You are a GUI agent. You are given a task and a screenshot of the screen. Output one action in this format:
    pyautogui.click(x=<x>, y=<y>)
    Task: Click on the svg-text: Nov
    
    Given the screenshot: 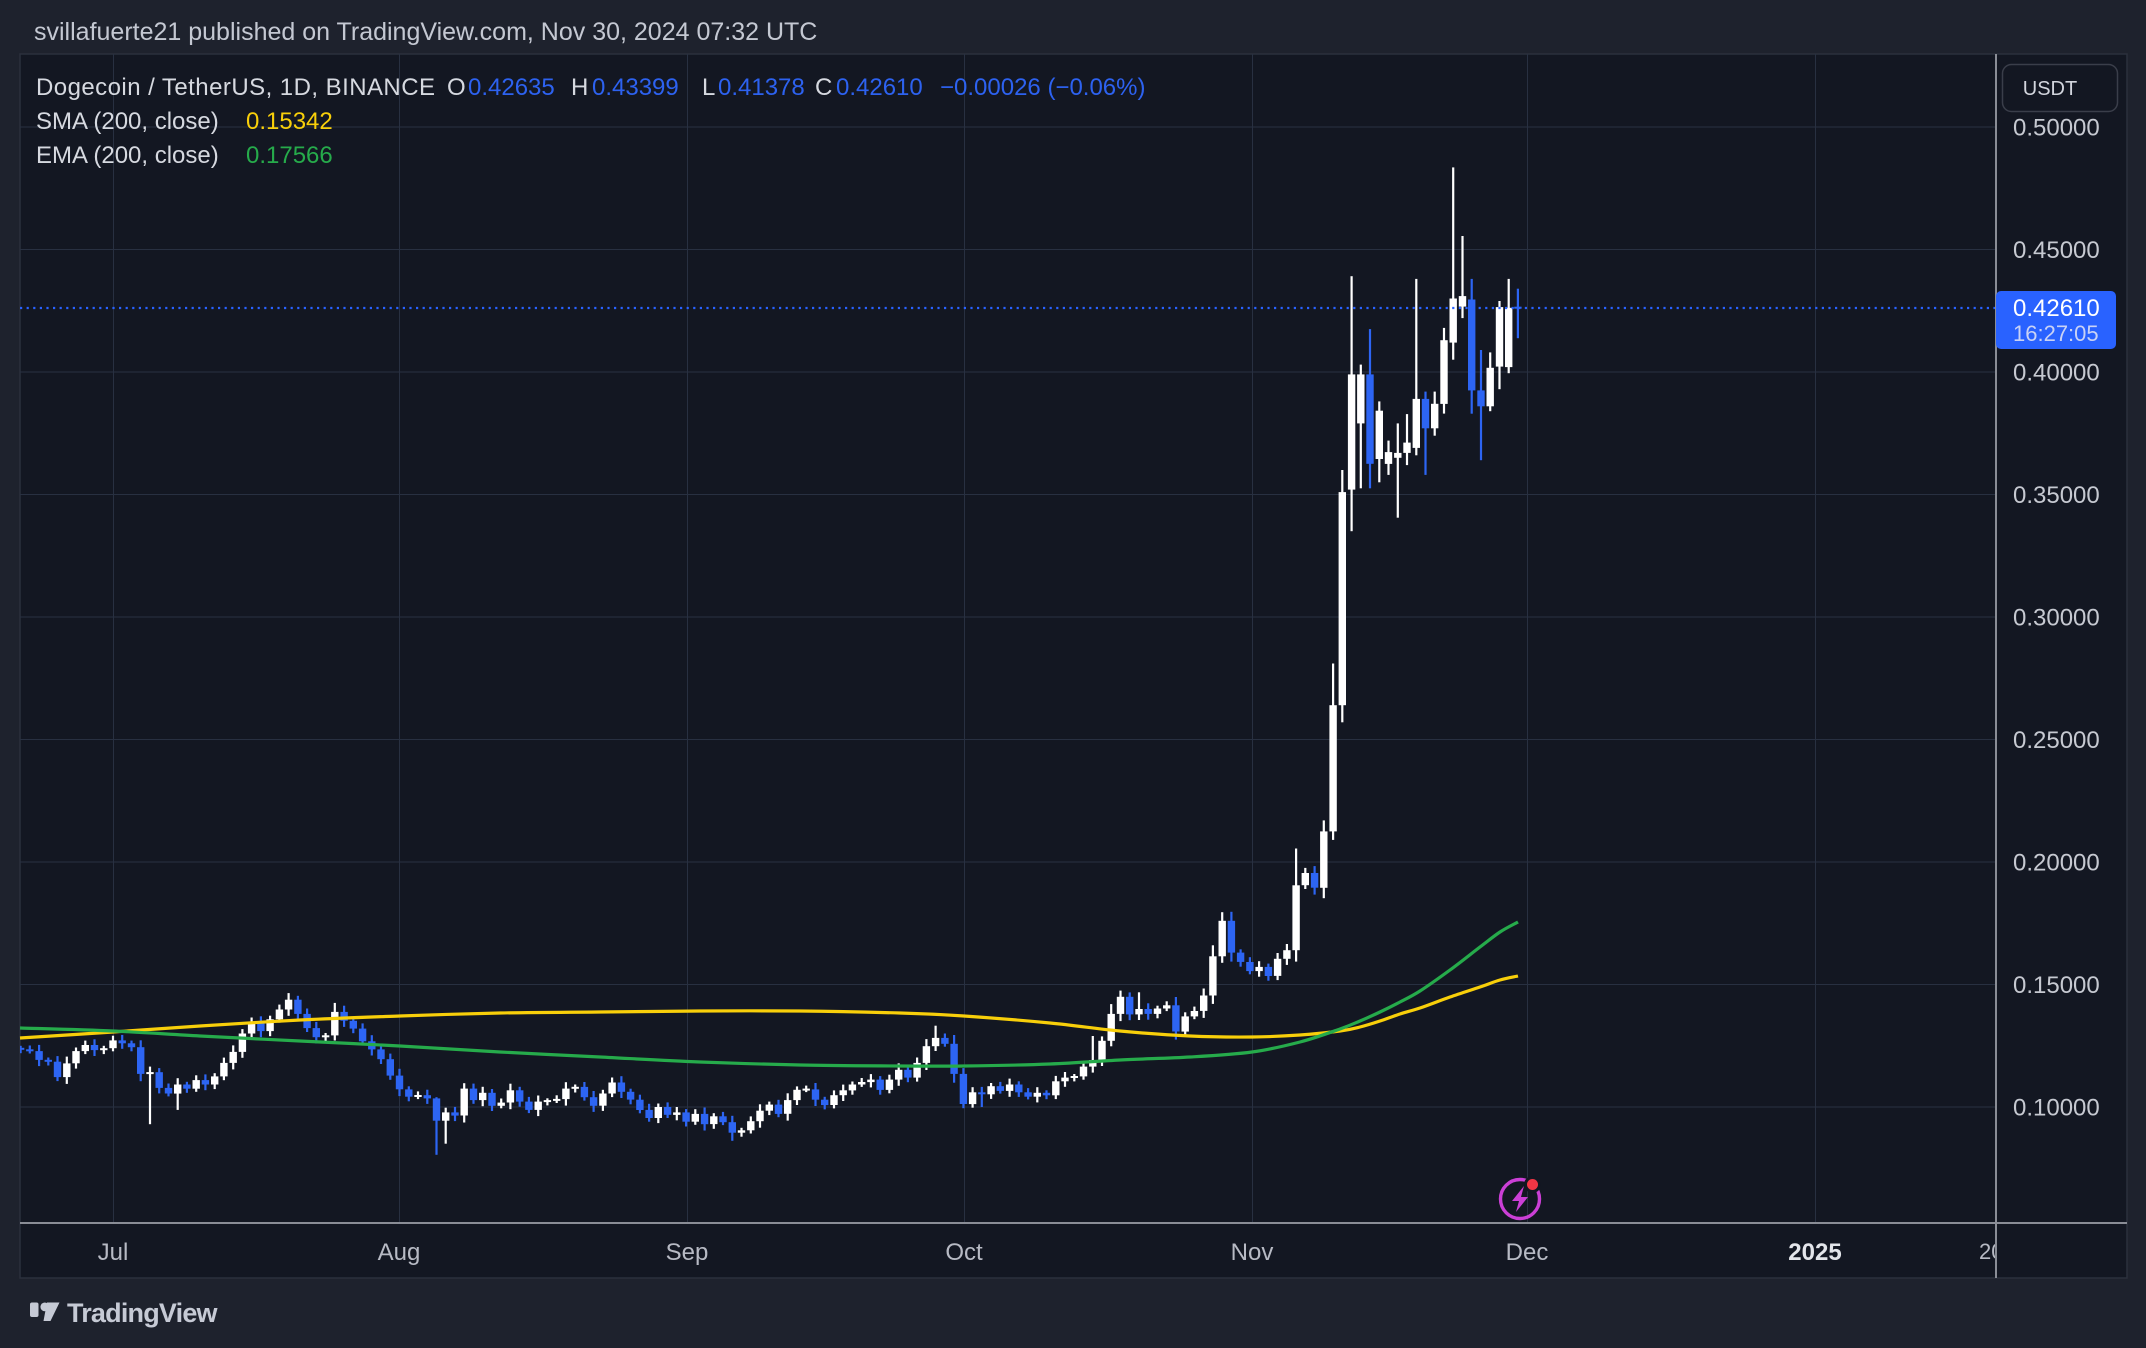 What is the action you would take?
    pyautogui.click(x=1252, y=1252)
    